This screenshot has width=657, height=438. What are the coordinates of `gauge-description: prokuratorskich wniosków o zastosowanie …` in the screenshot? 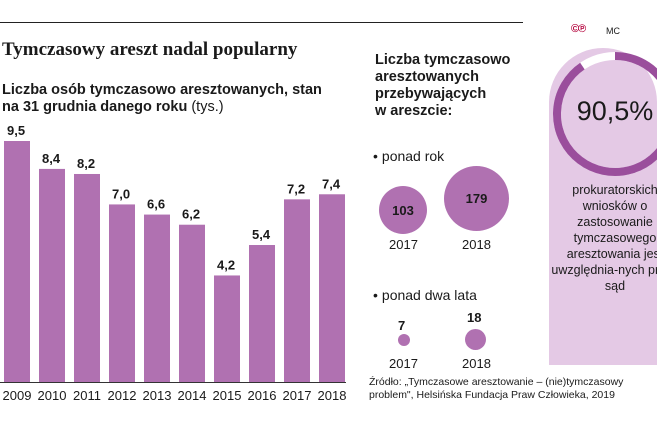 It's located at (604, 238).